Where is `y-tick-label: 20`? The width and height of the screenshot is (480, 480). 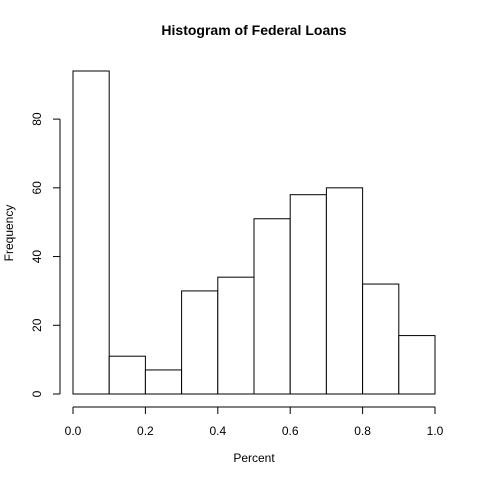 y-tick-label: 20 is located at coordinates (37, 325).